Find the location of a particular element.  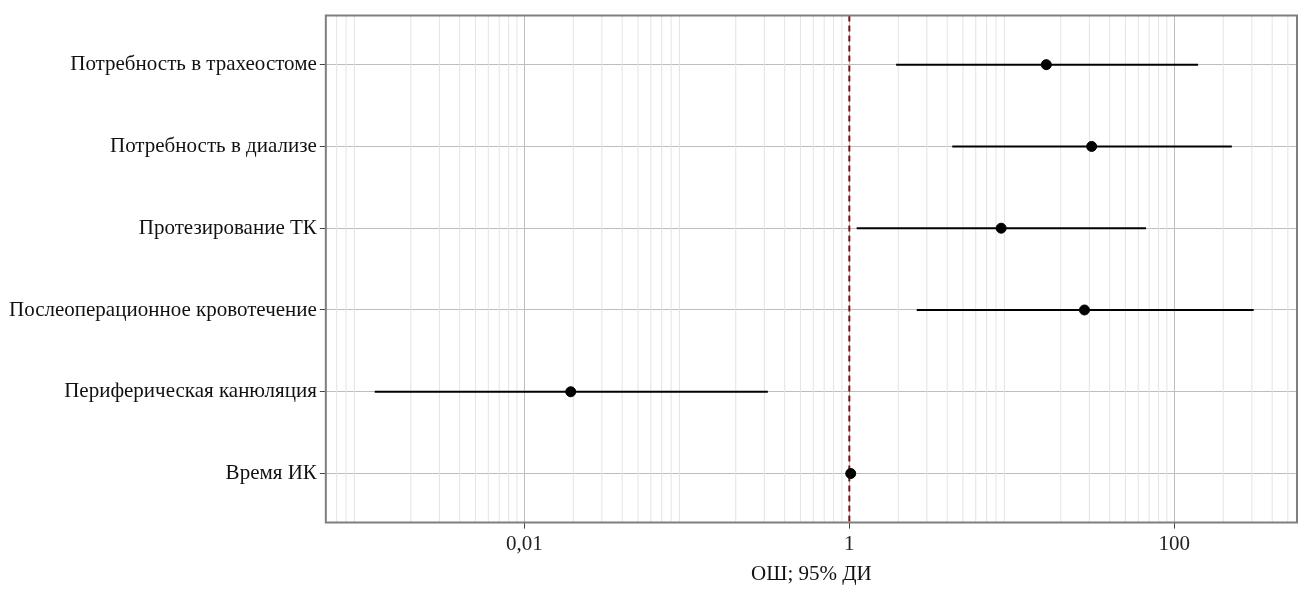

x-tick-label: 100 is located at coordinates (1174, 542).